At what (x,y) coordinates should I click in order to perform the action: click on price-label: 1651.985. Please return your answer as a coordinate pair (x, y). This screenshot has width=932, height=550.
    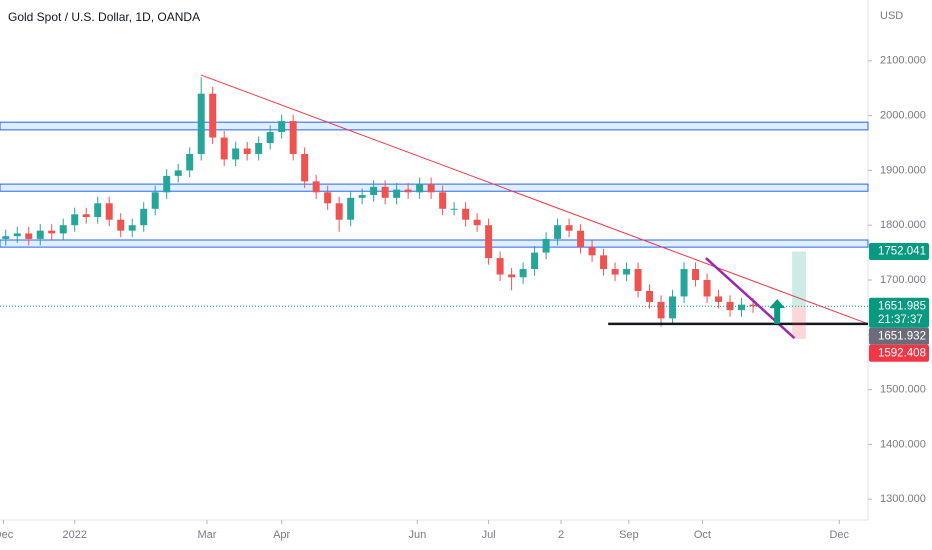
    Looking at the image, I should click on (902, 306).